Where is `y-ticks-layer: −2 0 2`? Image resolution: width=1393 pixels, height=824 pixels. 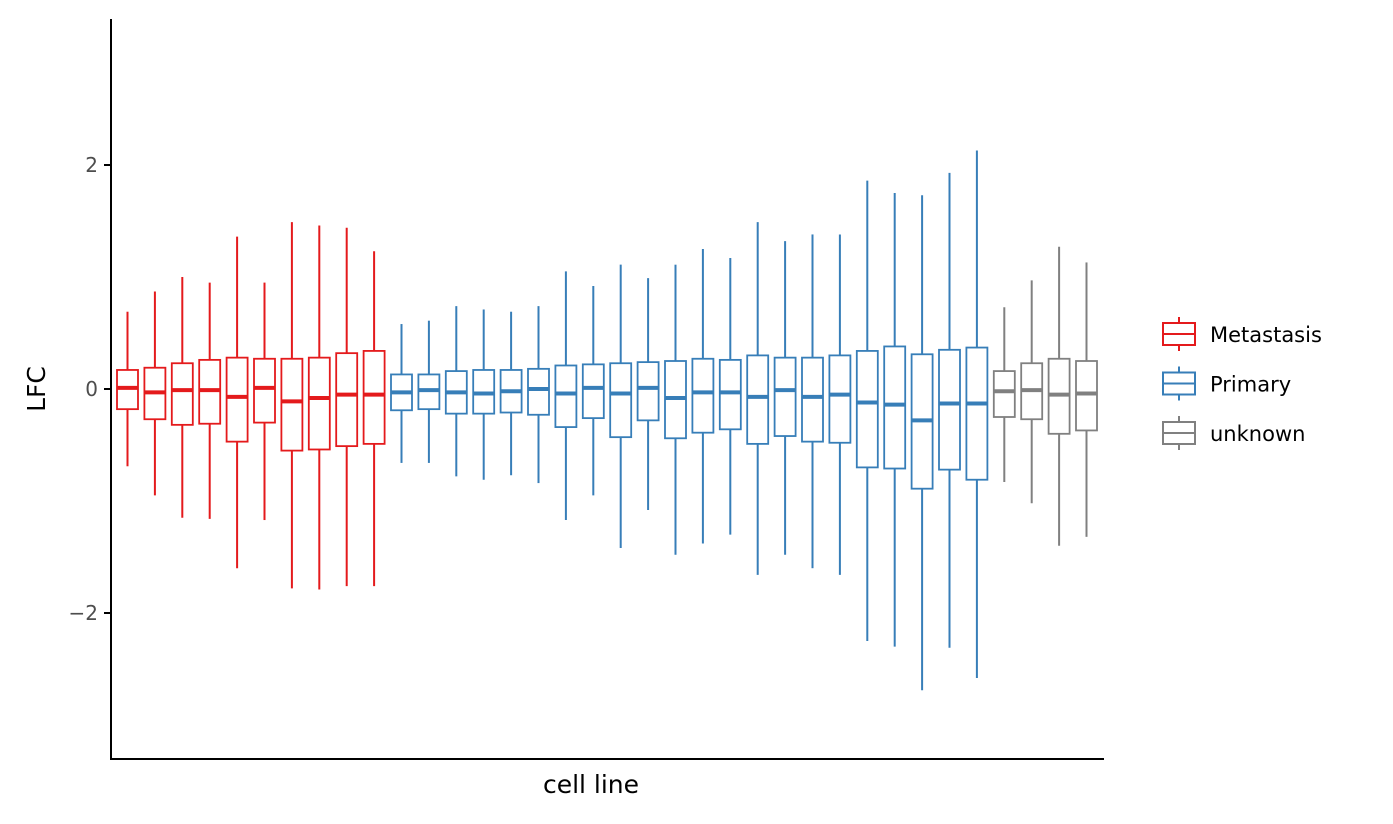
y-ticks-layer: −2 0 2 is located at coordinates (90, 389).